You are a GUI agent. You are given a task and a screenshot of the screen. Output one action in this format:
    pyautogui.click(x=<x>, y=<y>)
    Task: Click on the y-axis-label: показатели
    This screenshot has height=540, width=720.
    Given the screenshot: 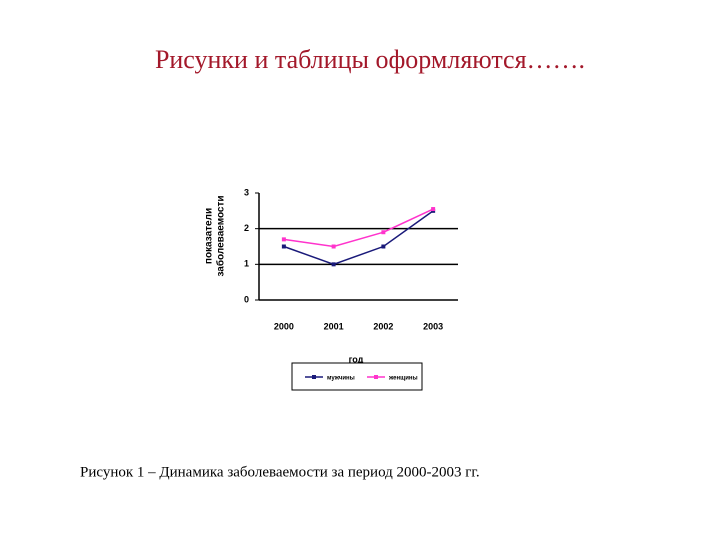 What is the action you would take?
    pyautogui.click(x=209, y=236)
    